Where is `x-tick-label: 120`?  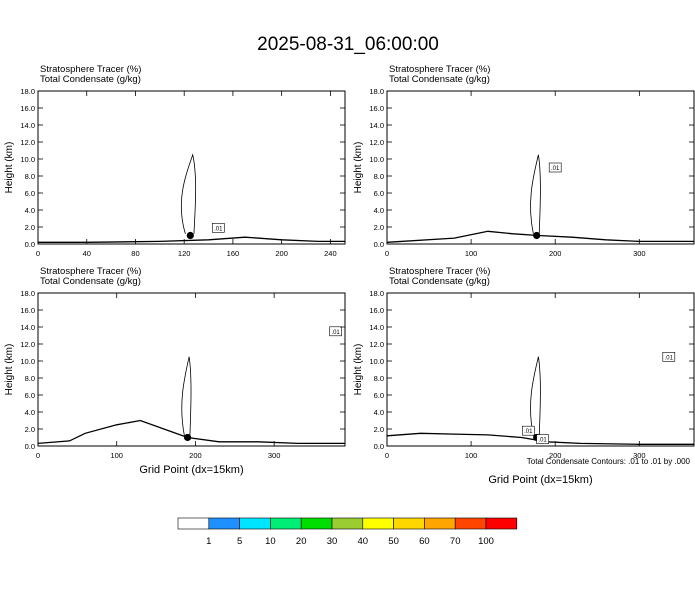
x-tick-label: 120 is located at coordinates (184, 253).